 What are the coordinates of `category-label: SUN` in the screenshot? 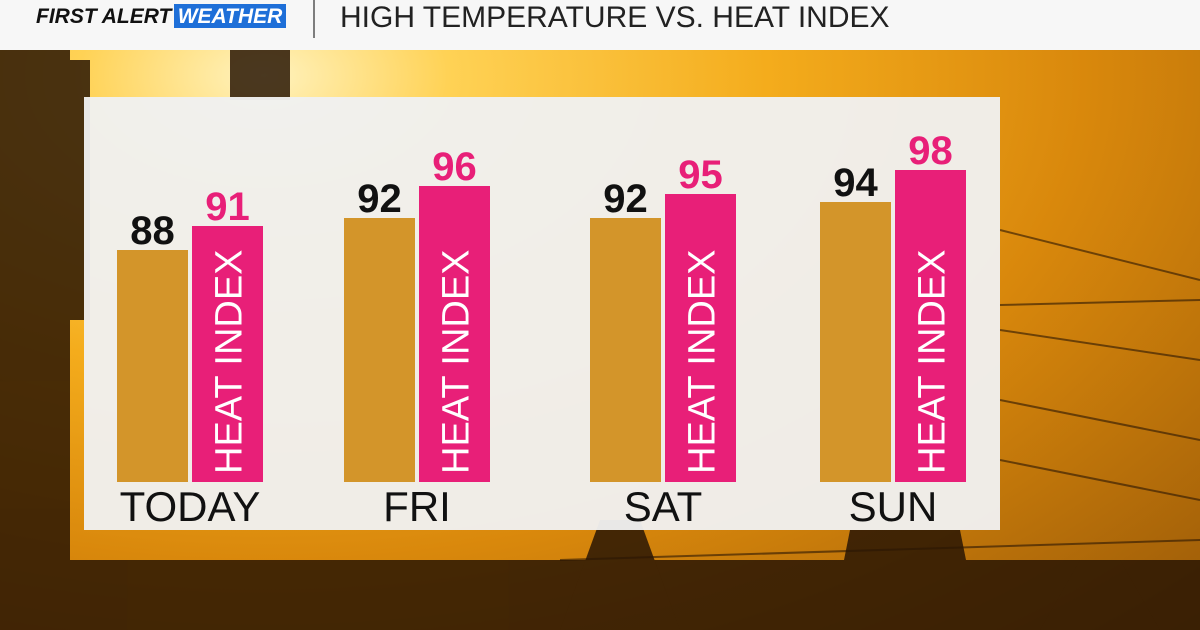 It's located at (893, 506).